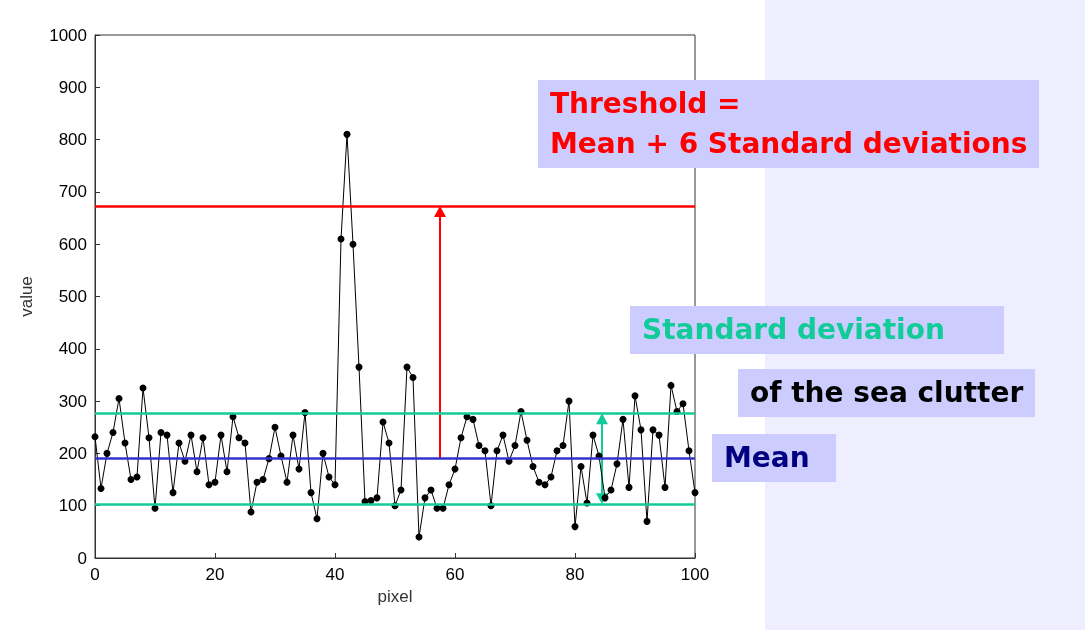  Describe the element at coordinates (72, 349) in the screenshot. I see `y-tick-label: 400` at that location.